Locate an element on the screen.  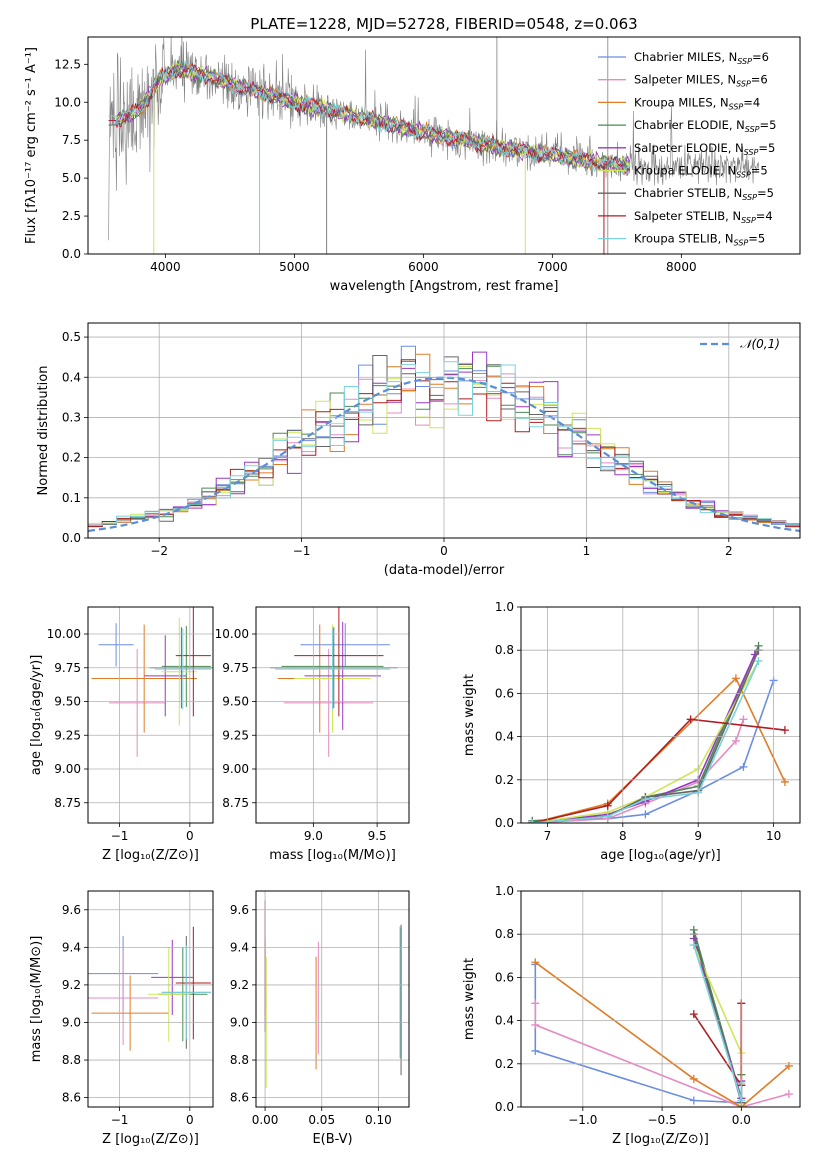
y-tick-label: 9.6 is located at coordinates (239, 910).